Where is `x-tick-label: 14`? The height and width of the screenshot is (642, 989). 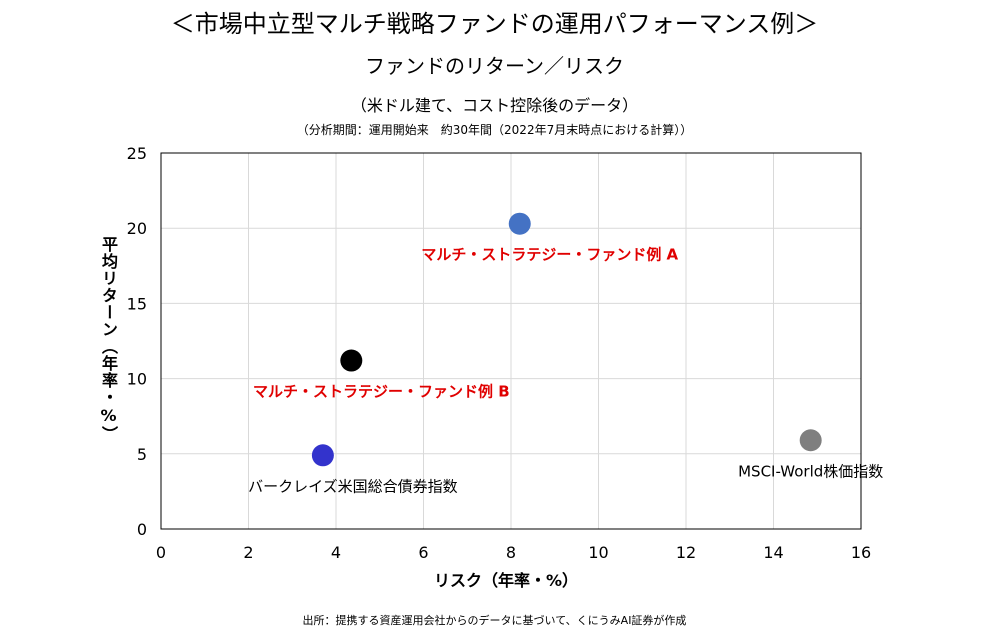
x-tick-label: 14 is located at coordinates (773, 552).